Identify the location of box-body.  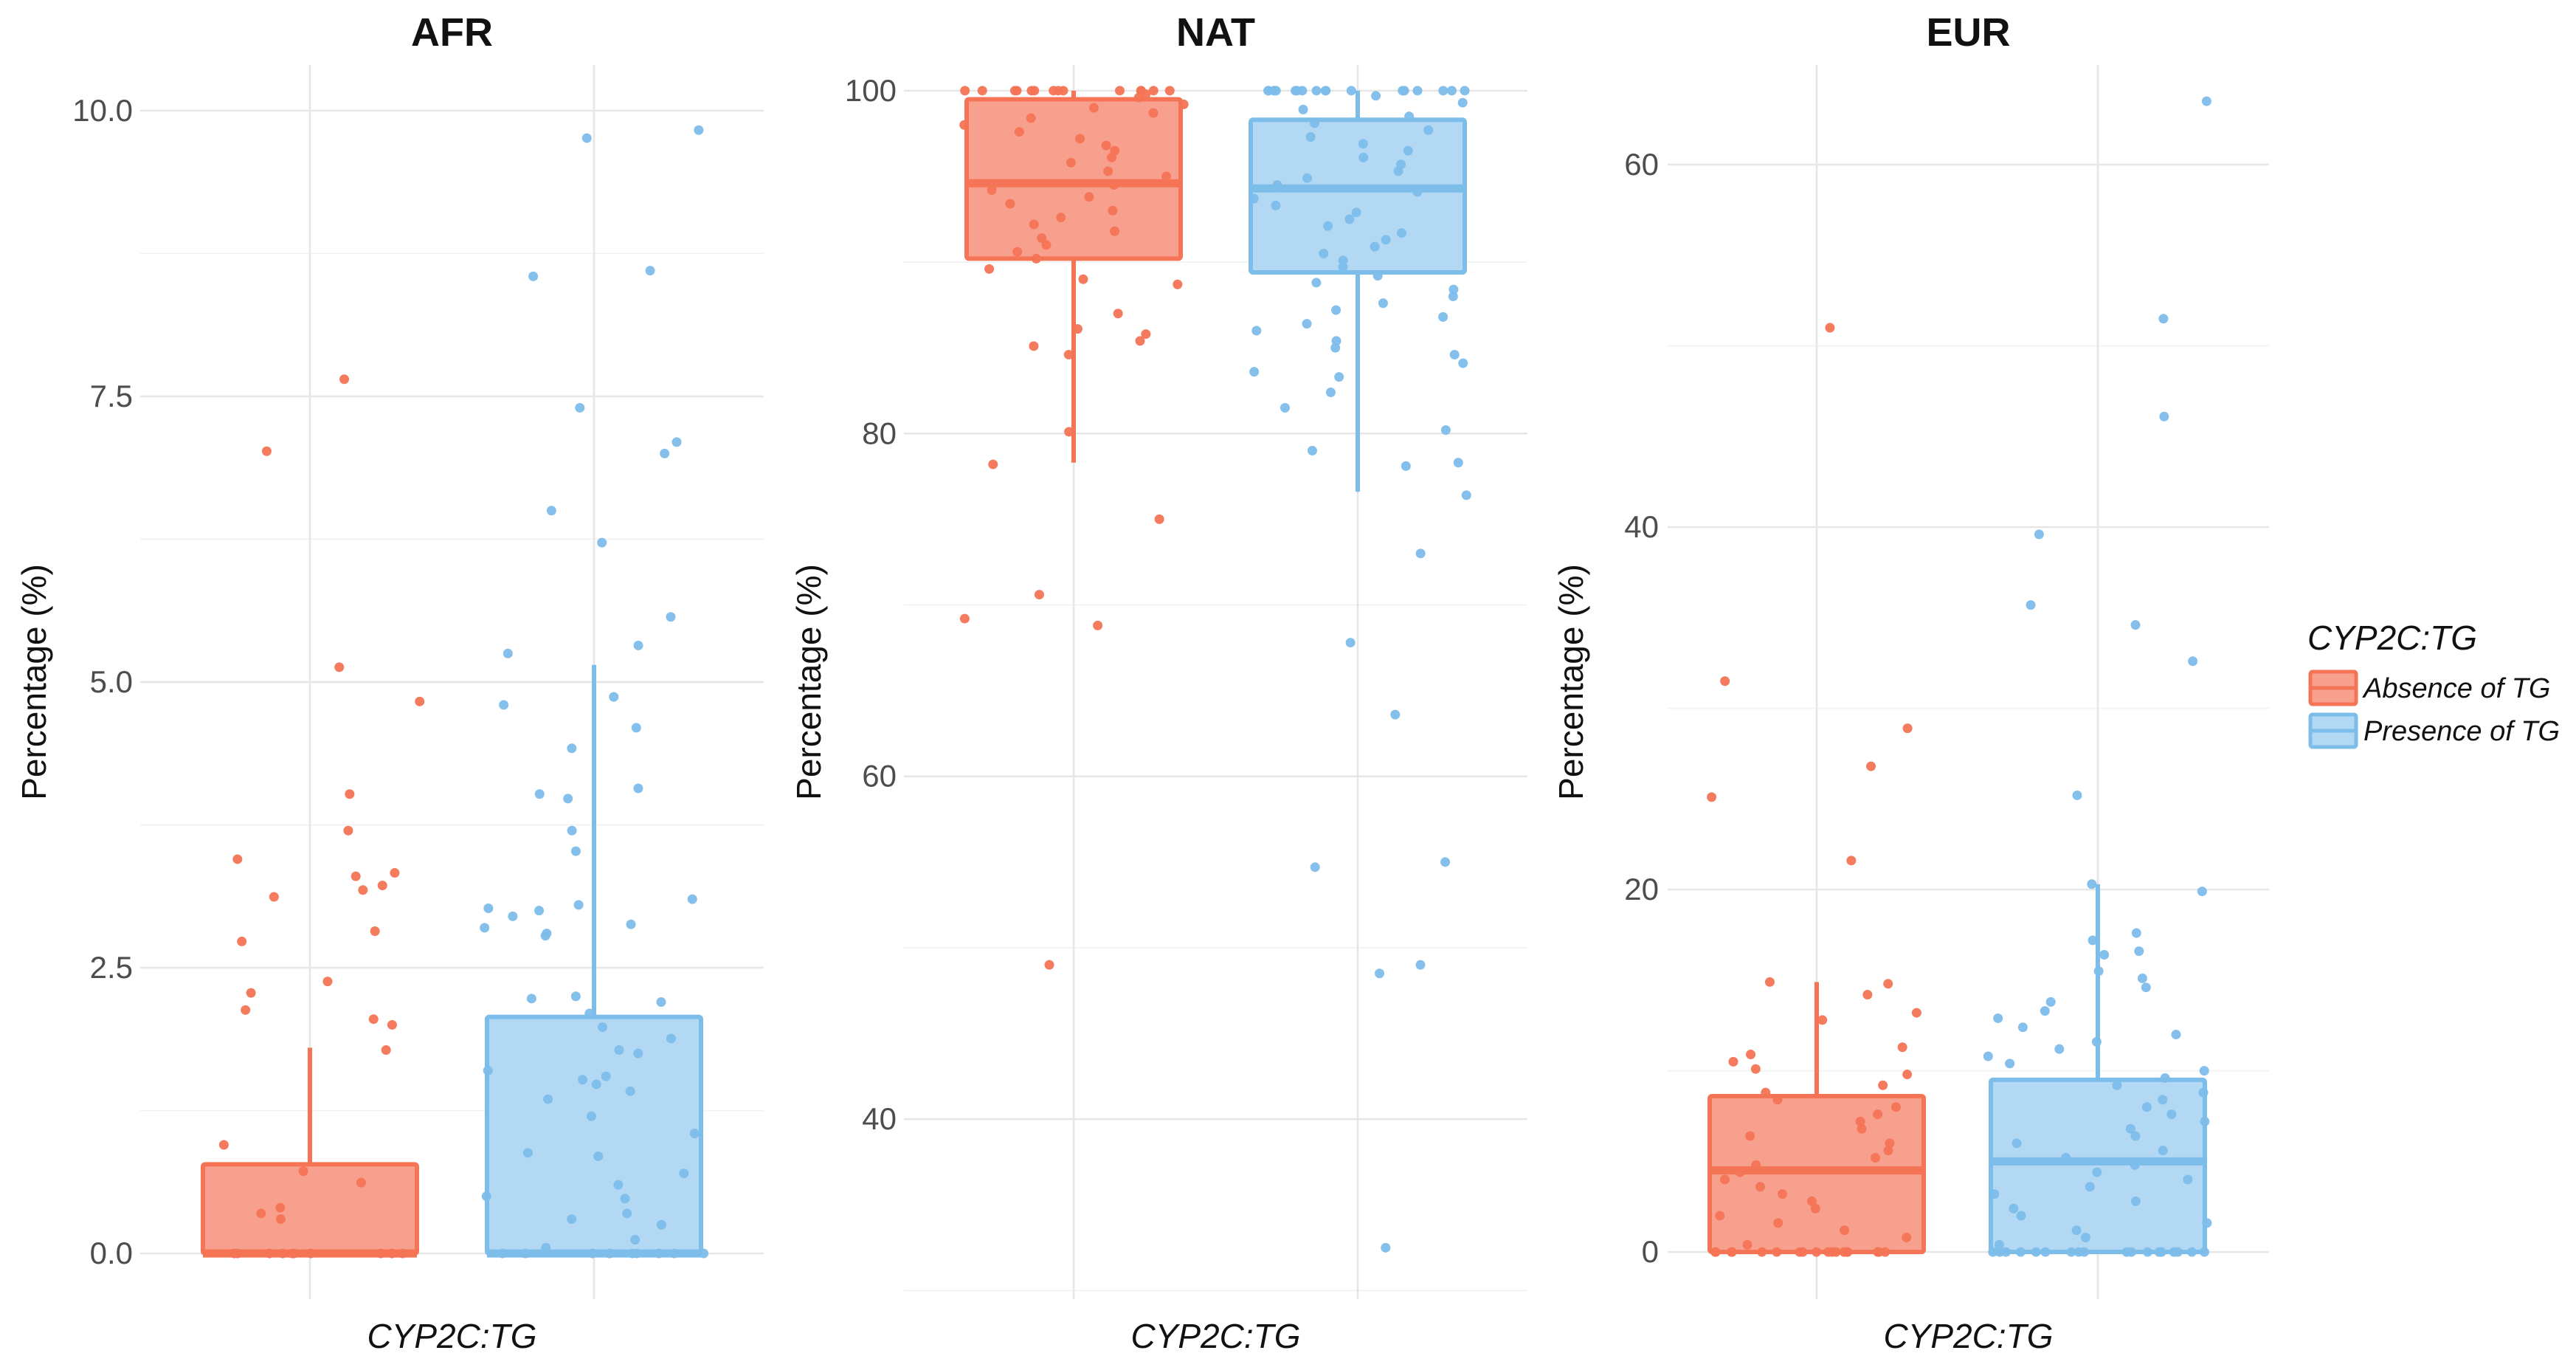
(1358, 196).